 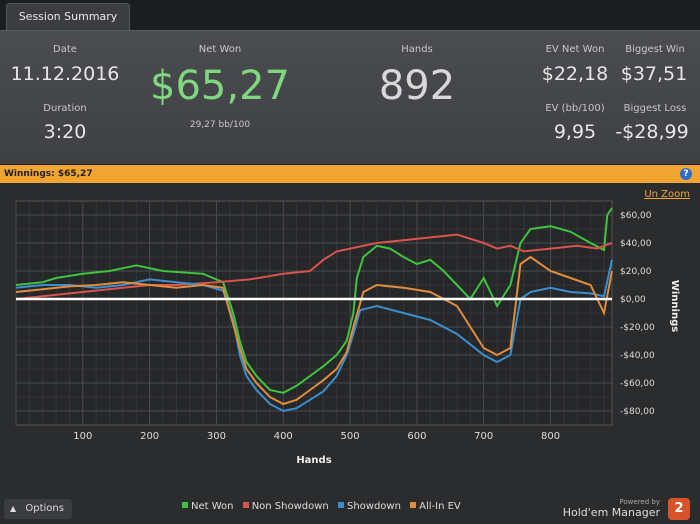 What do you see at coordinates (13, 508) in the screenshot?
I see `chevron-up-icon: ▲` at bounding box center [13, 508].